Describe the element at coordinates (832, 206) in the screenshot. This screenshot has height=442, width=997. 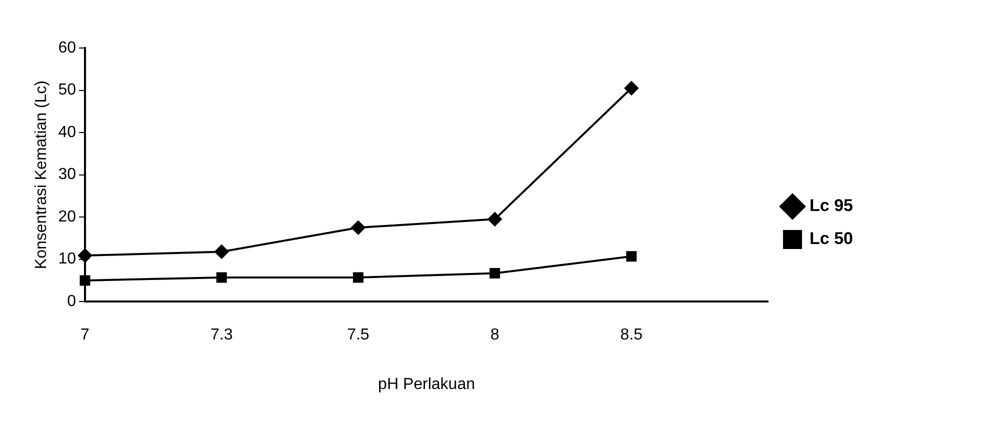
I see `legend-label: Lc 95` at that location.